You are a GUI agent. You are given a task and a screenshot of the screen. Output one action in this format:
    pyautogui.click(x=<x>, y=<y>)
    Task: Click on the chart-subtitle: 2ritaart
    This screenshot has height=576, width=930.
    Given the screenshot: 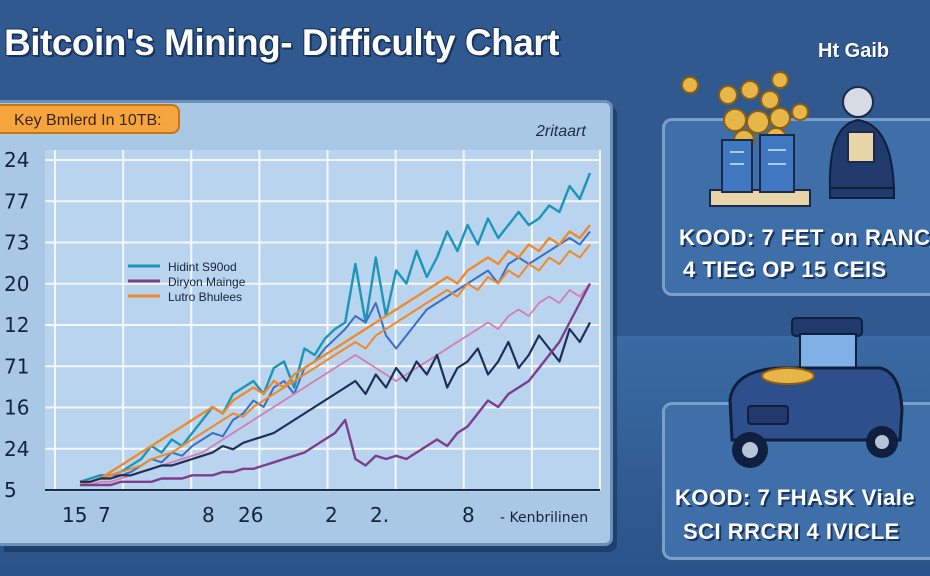 What is the action you would take?
    pyautogui.click(x=561, y=131)
    